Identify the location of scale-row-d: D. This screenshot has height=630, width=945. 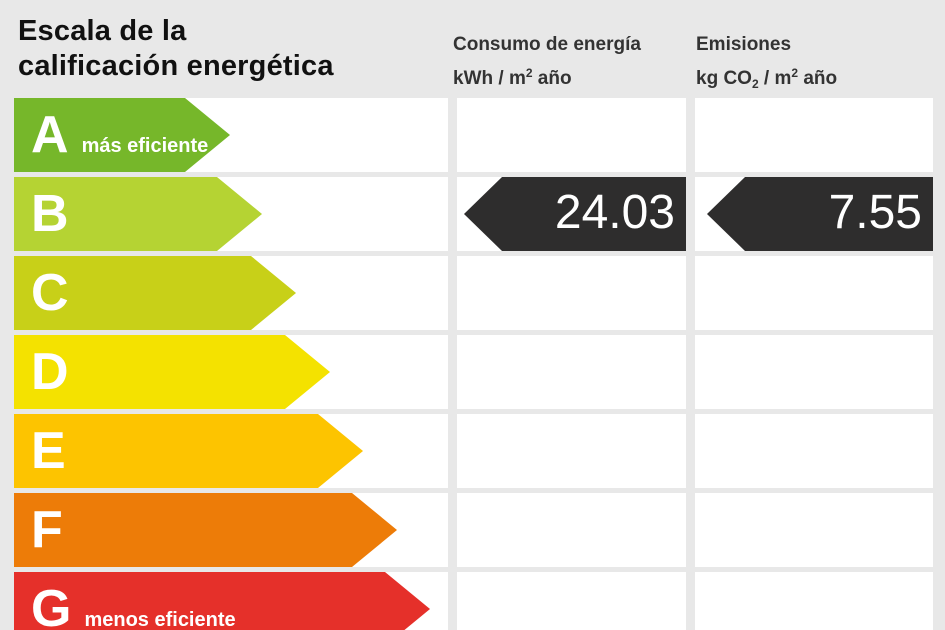
(472, 372).